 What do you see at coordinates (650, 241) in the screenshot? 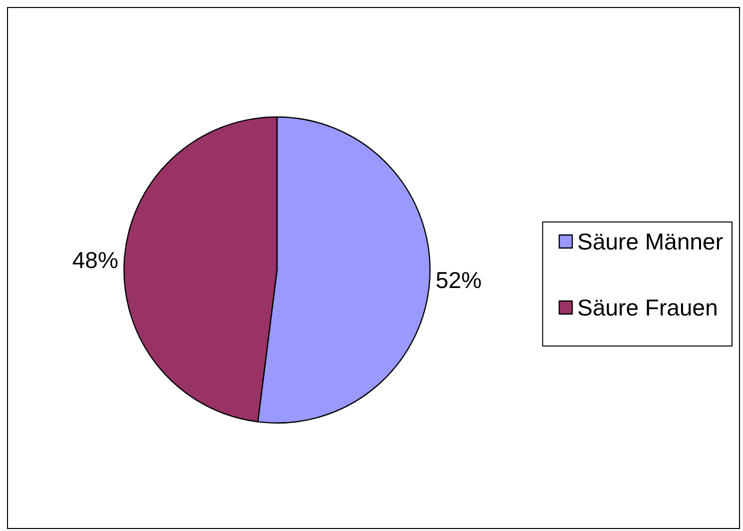
I see `legend-label: Säure Männer` at bounding box center [650, 241].